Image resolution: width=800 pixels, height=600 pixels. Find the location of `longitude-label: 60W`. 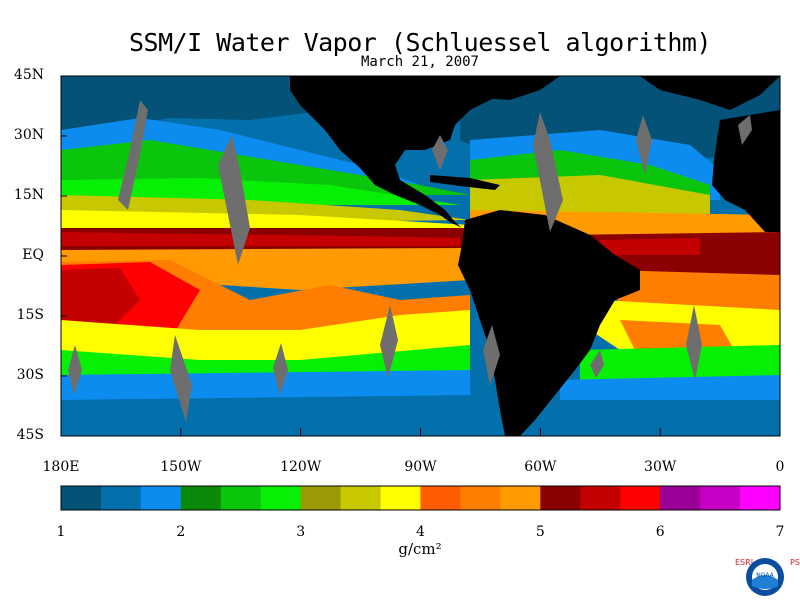

longitude-label: 60W is located at coordinates (540, 467).